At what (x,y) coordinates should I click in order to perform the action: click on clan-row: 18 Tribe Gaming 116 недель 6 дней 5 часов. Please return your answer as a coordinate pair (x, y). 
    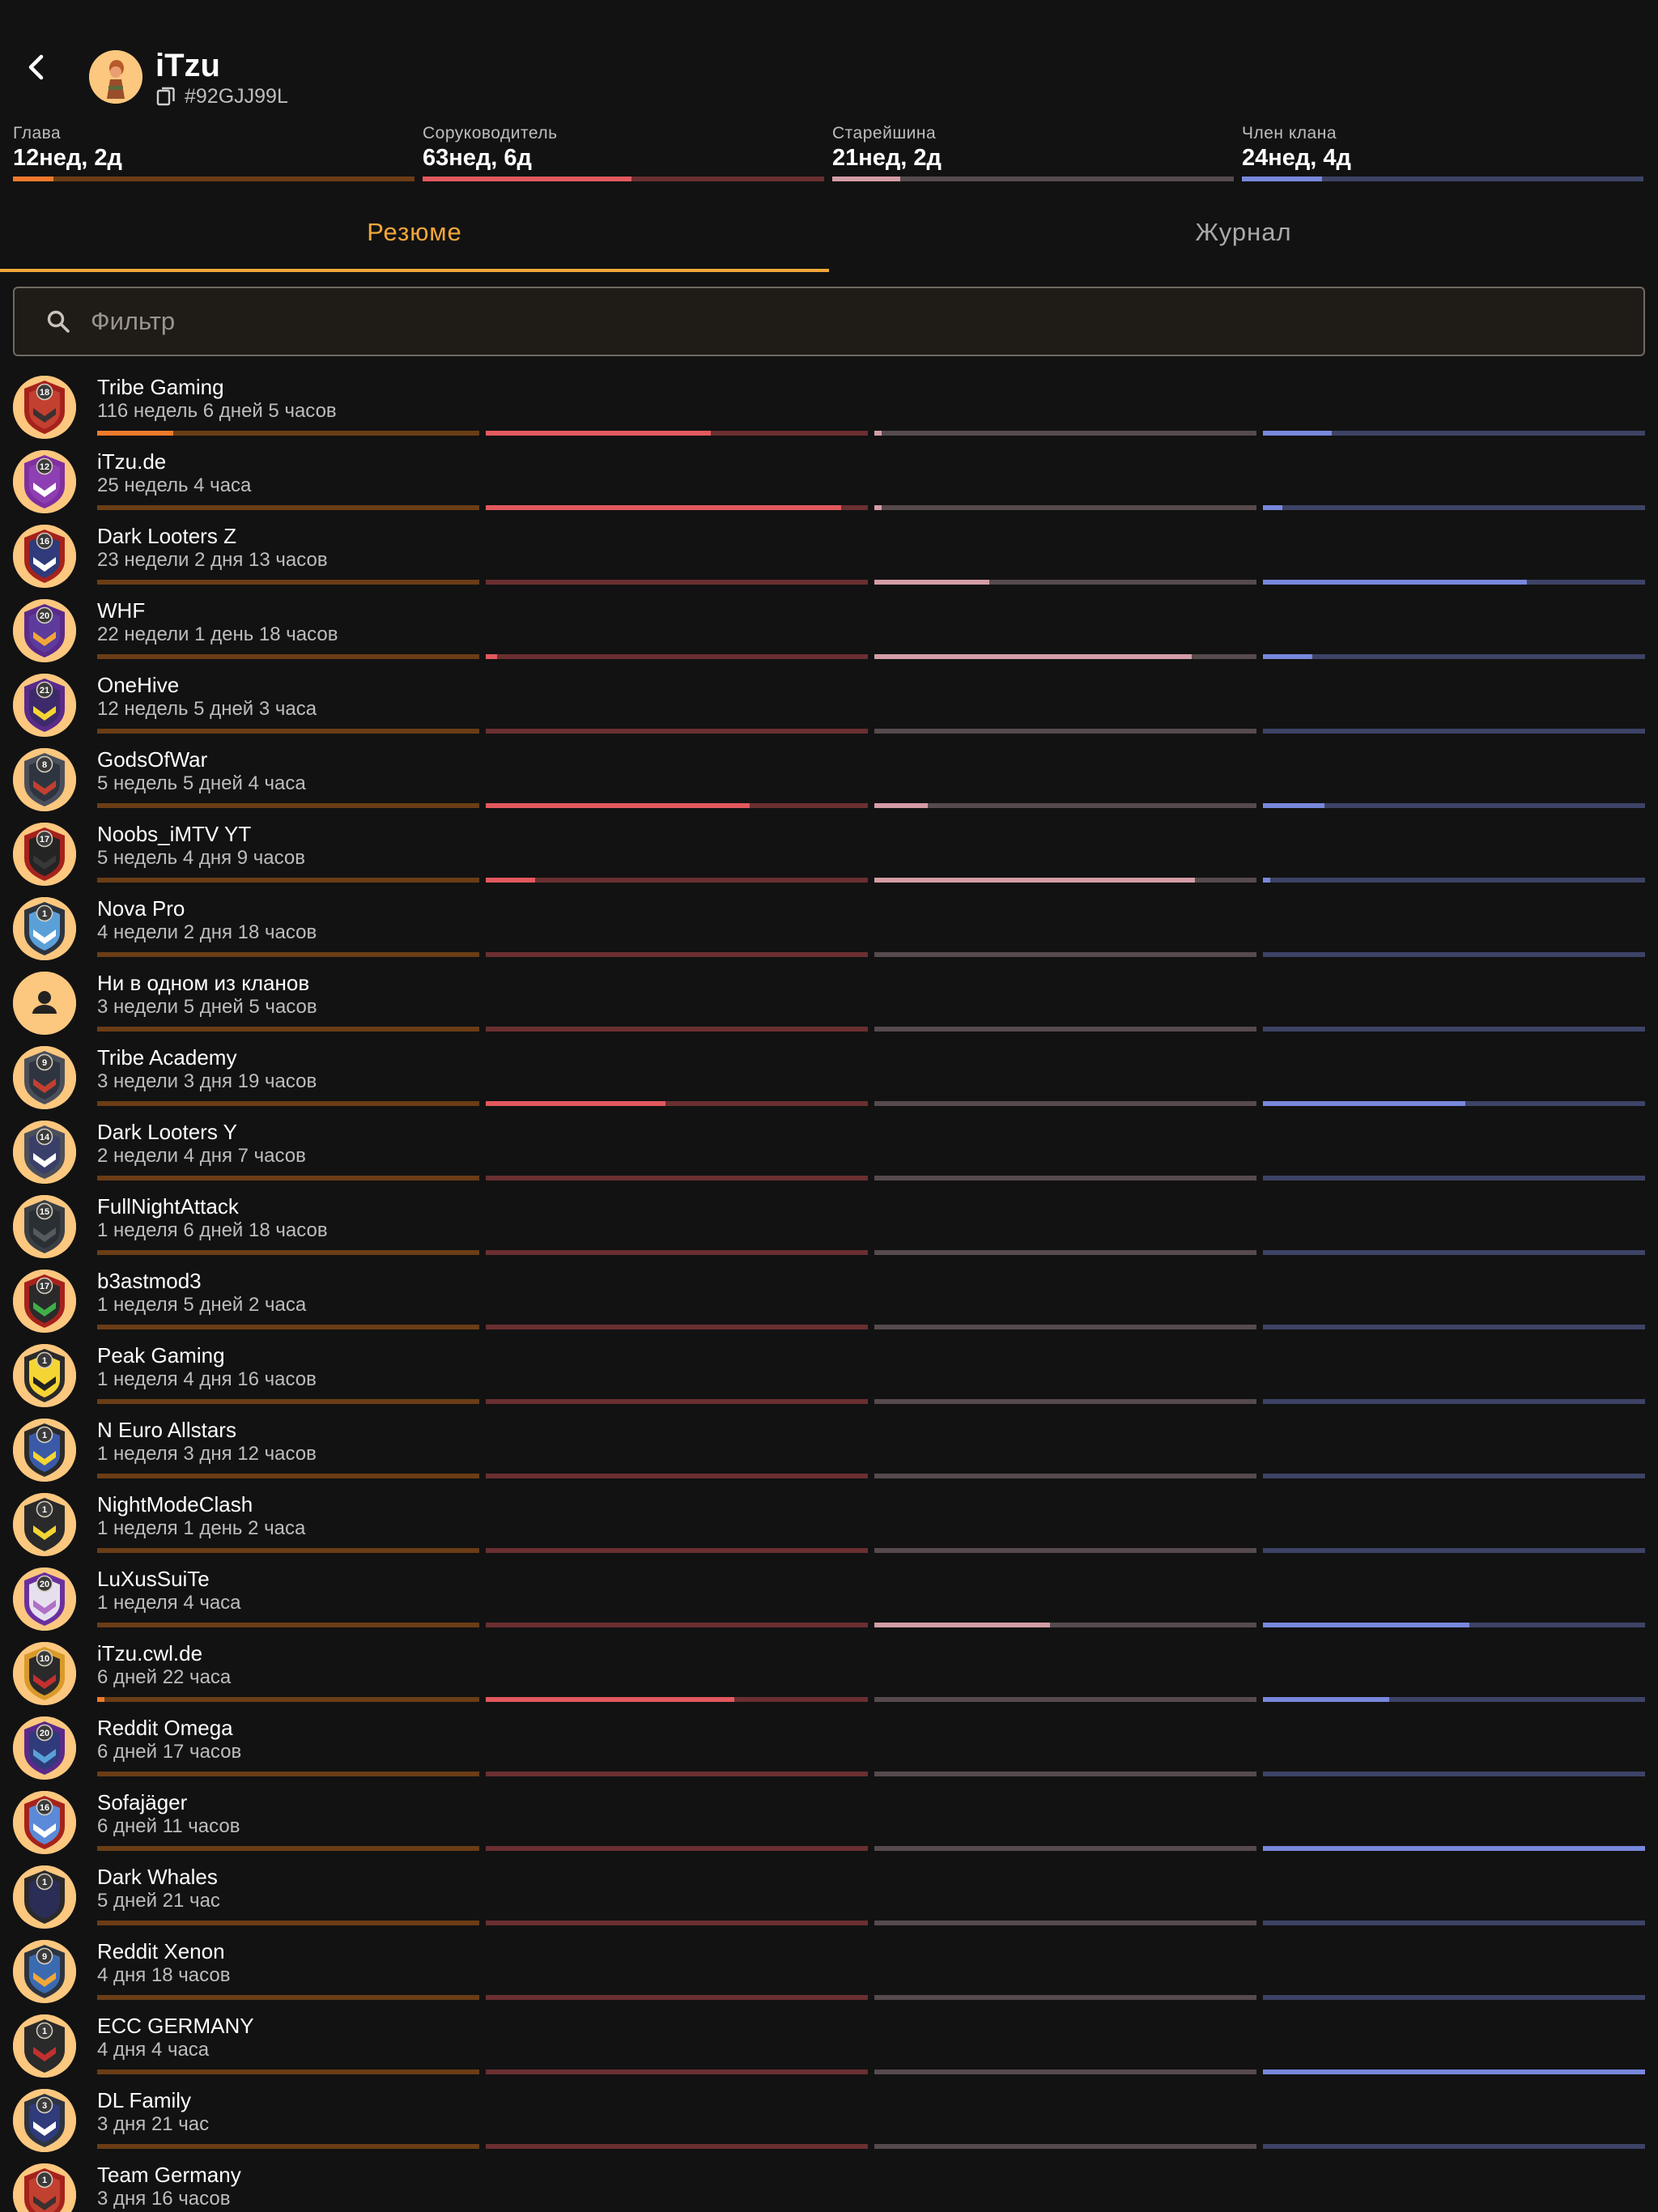
    Looking at the image, I should click on (829, 406).